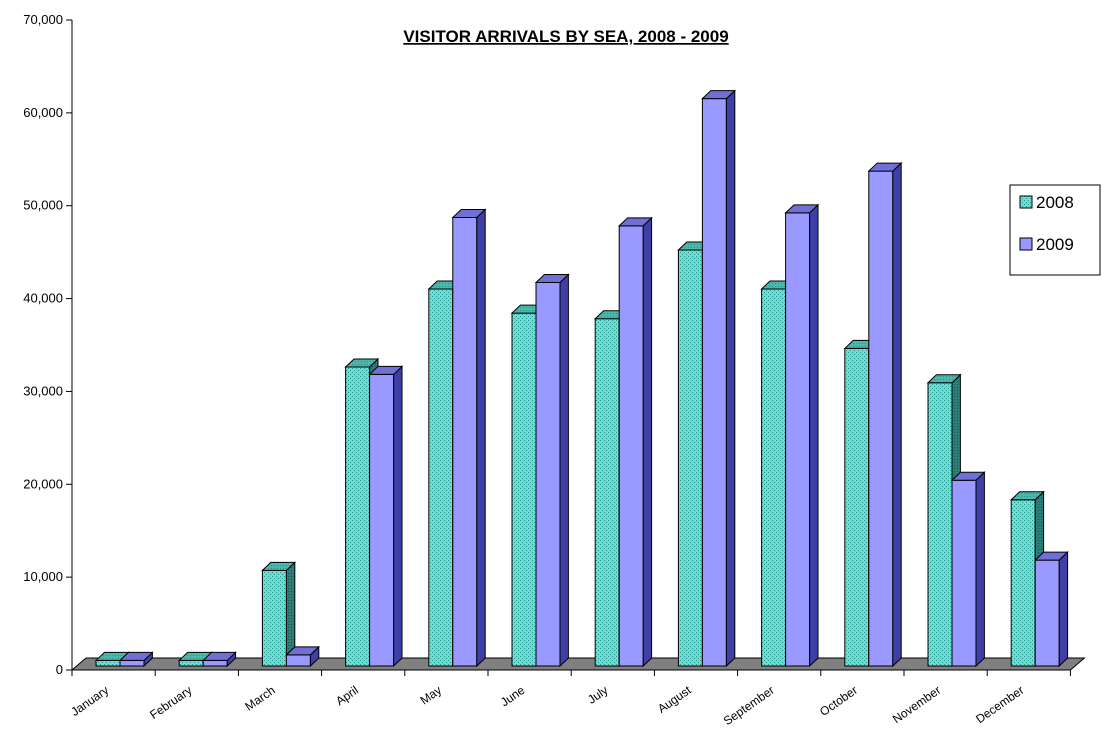 This screenshot has width=1102, height=745. Describe the element at coordinates (89, 701) in the screenshot. I see `x-category-label: January` at that location.